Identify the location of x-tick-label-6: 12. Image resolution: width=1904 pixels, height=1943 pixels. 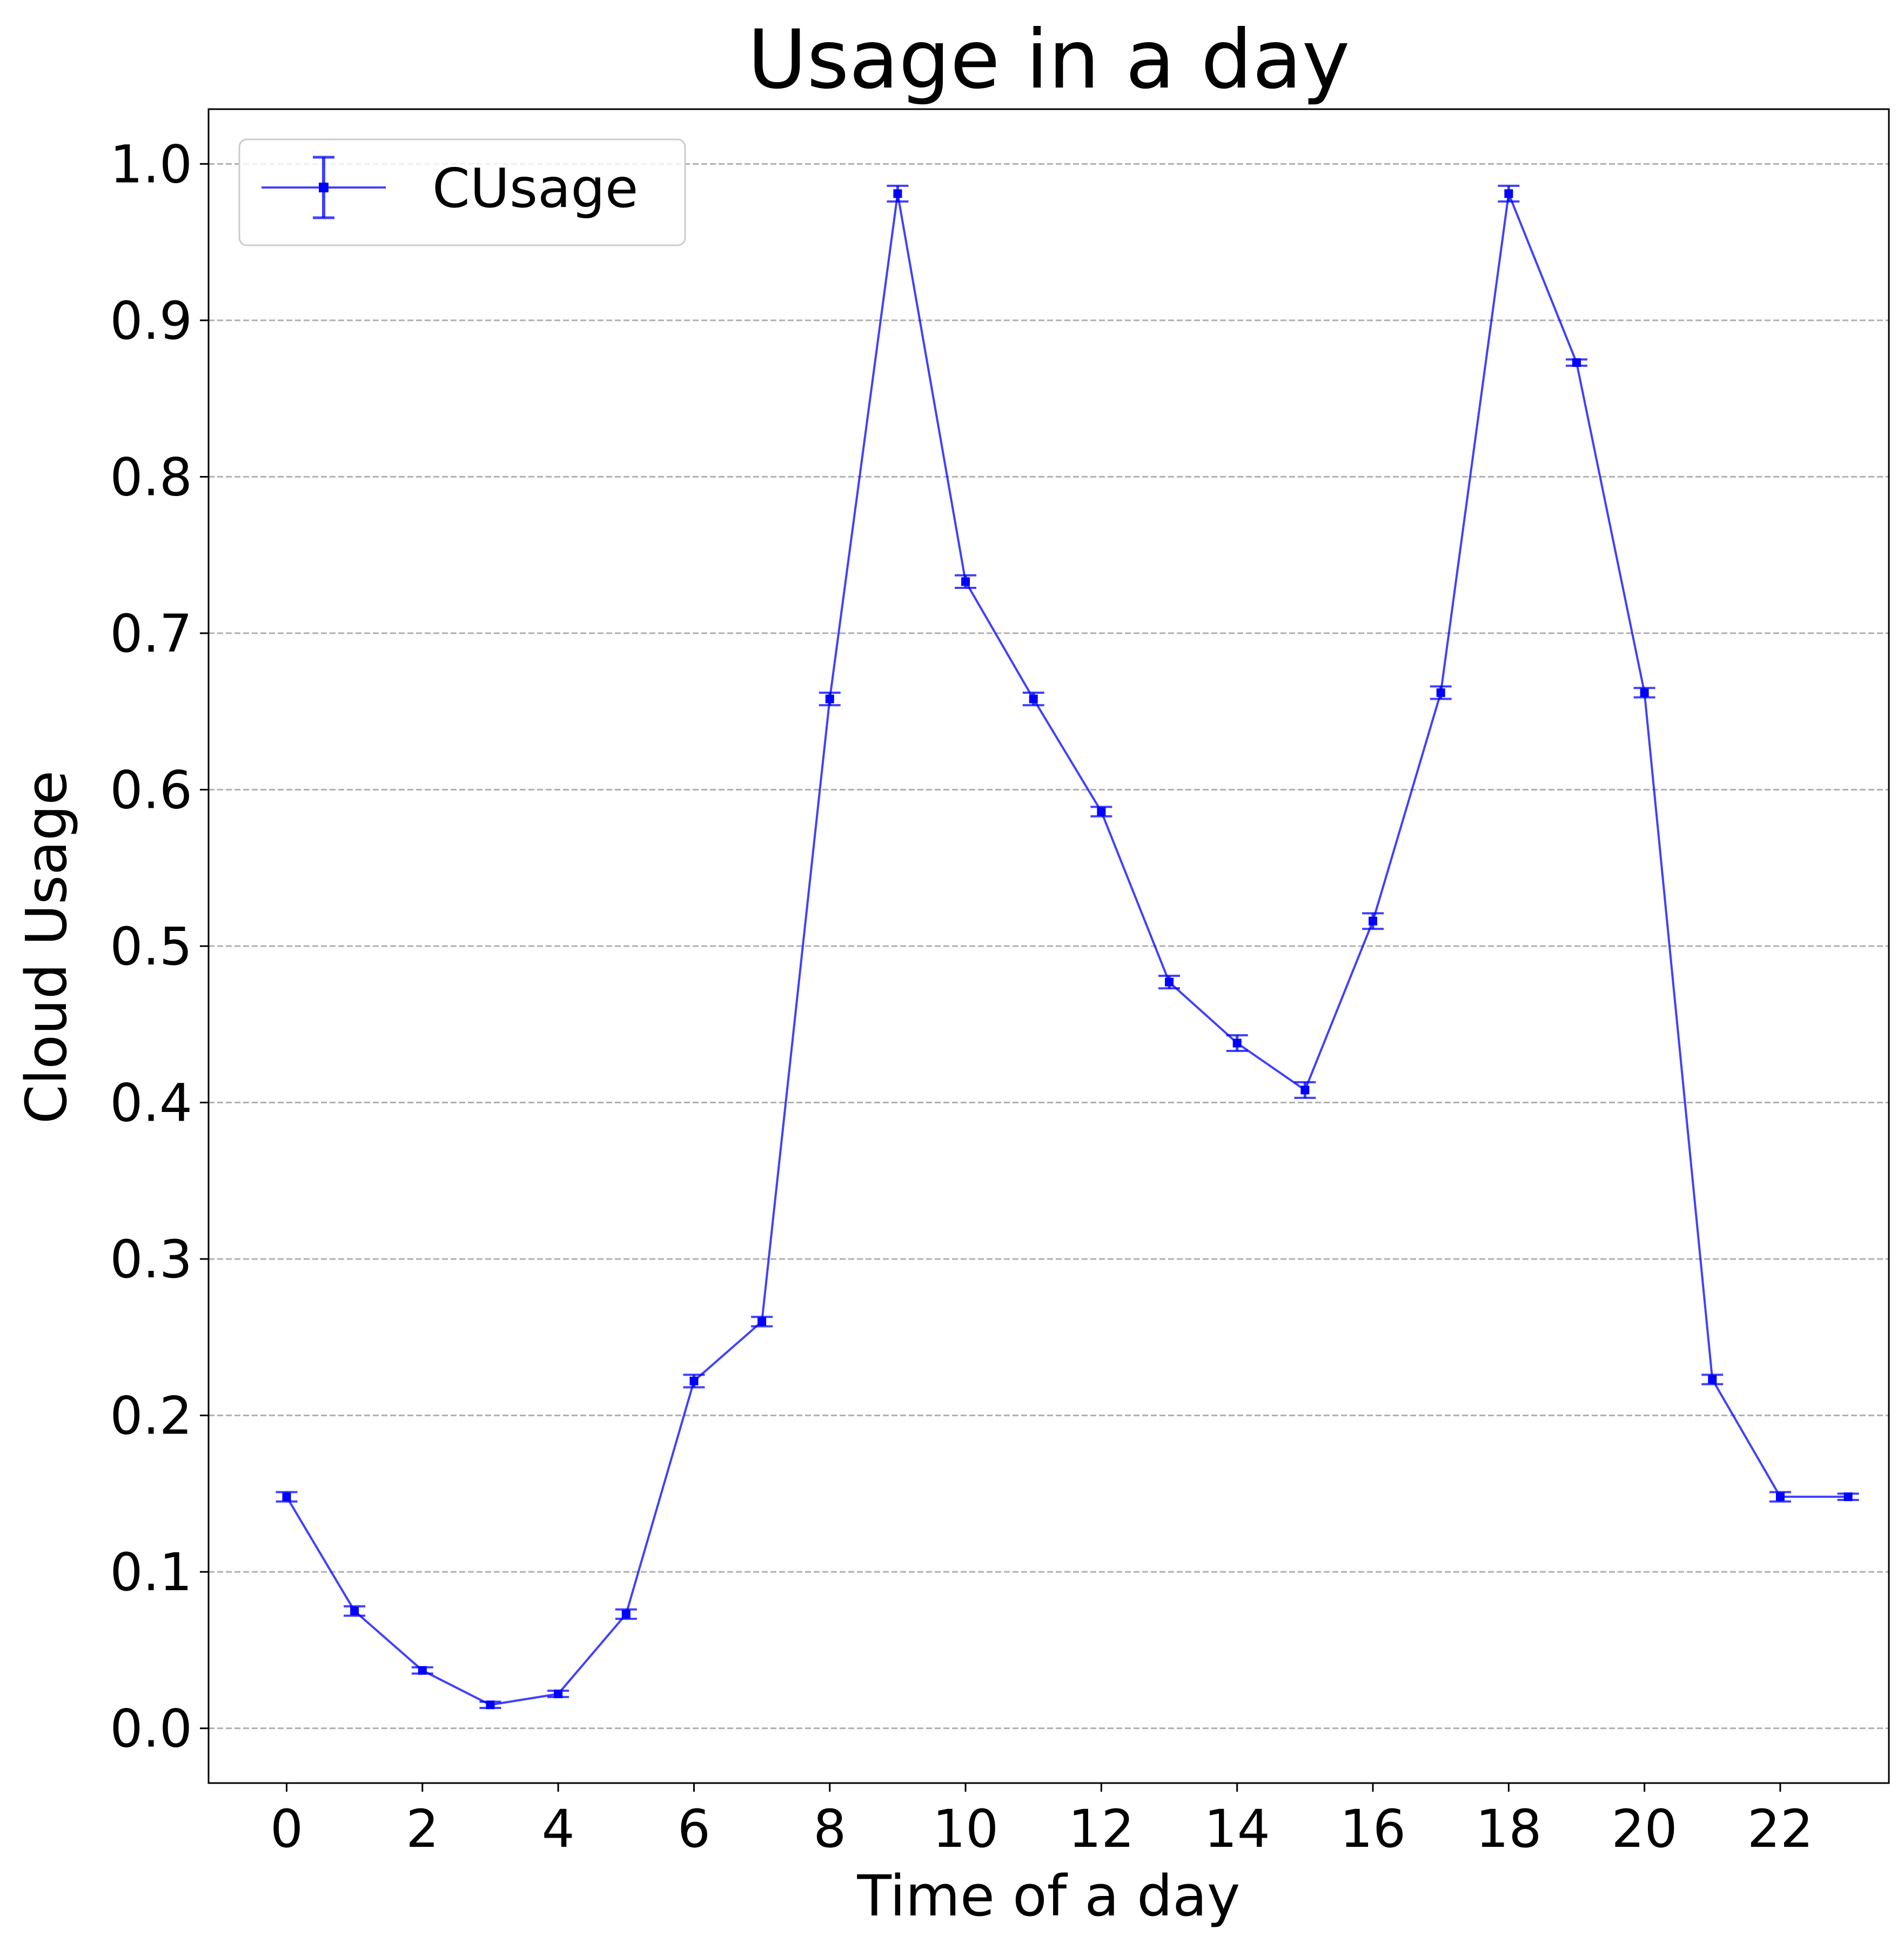
(1101, 1829).